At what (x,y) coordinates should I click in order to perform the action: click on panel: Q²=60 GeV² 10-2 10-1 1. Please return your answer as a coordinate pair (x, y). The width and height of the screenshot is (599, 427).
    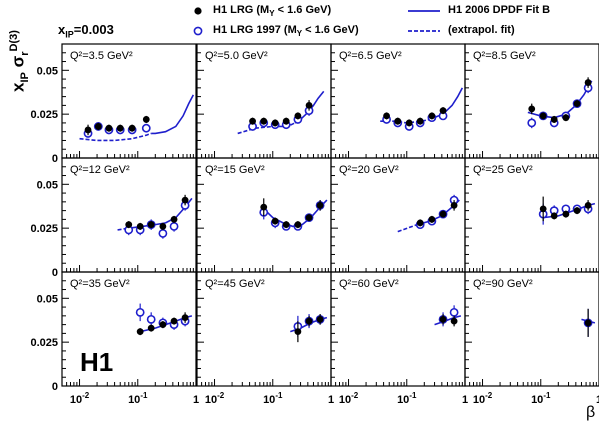
    Looking at the image, I should click on (399, 338).